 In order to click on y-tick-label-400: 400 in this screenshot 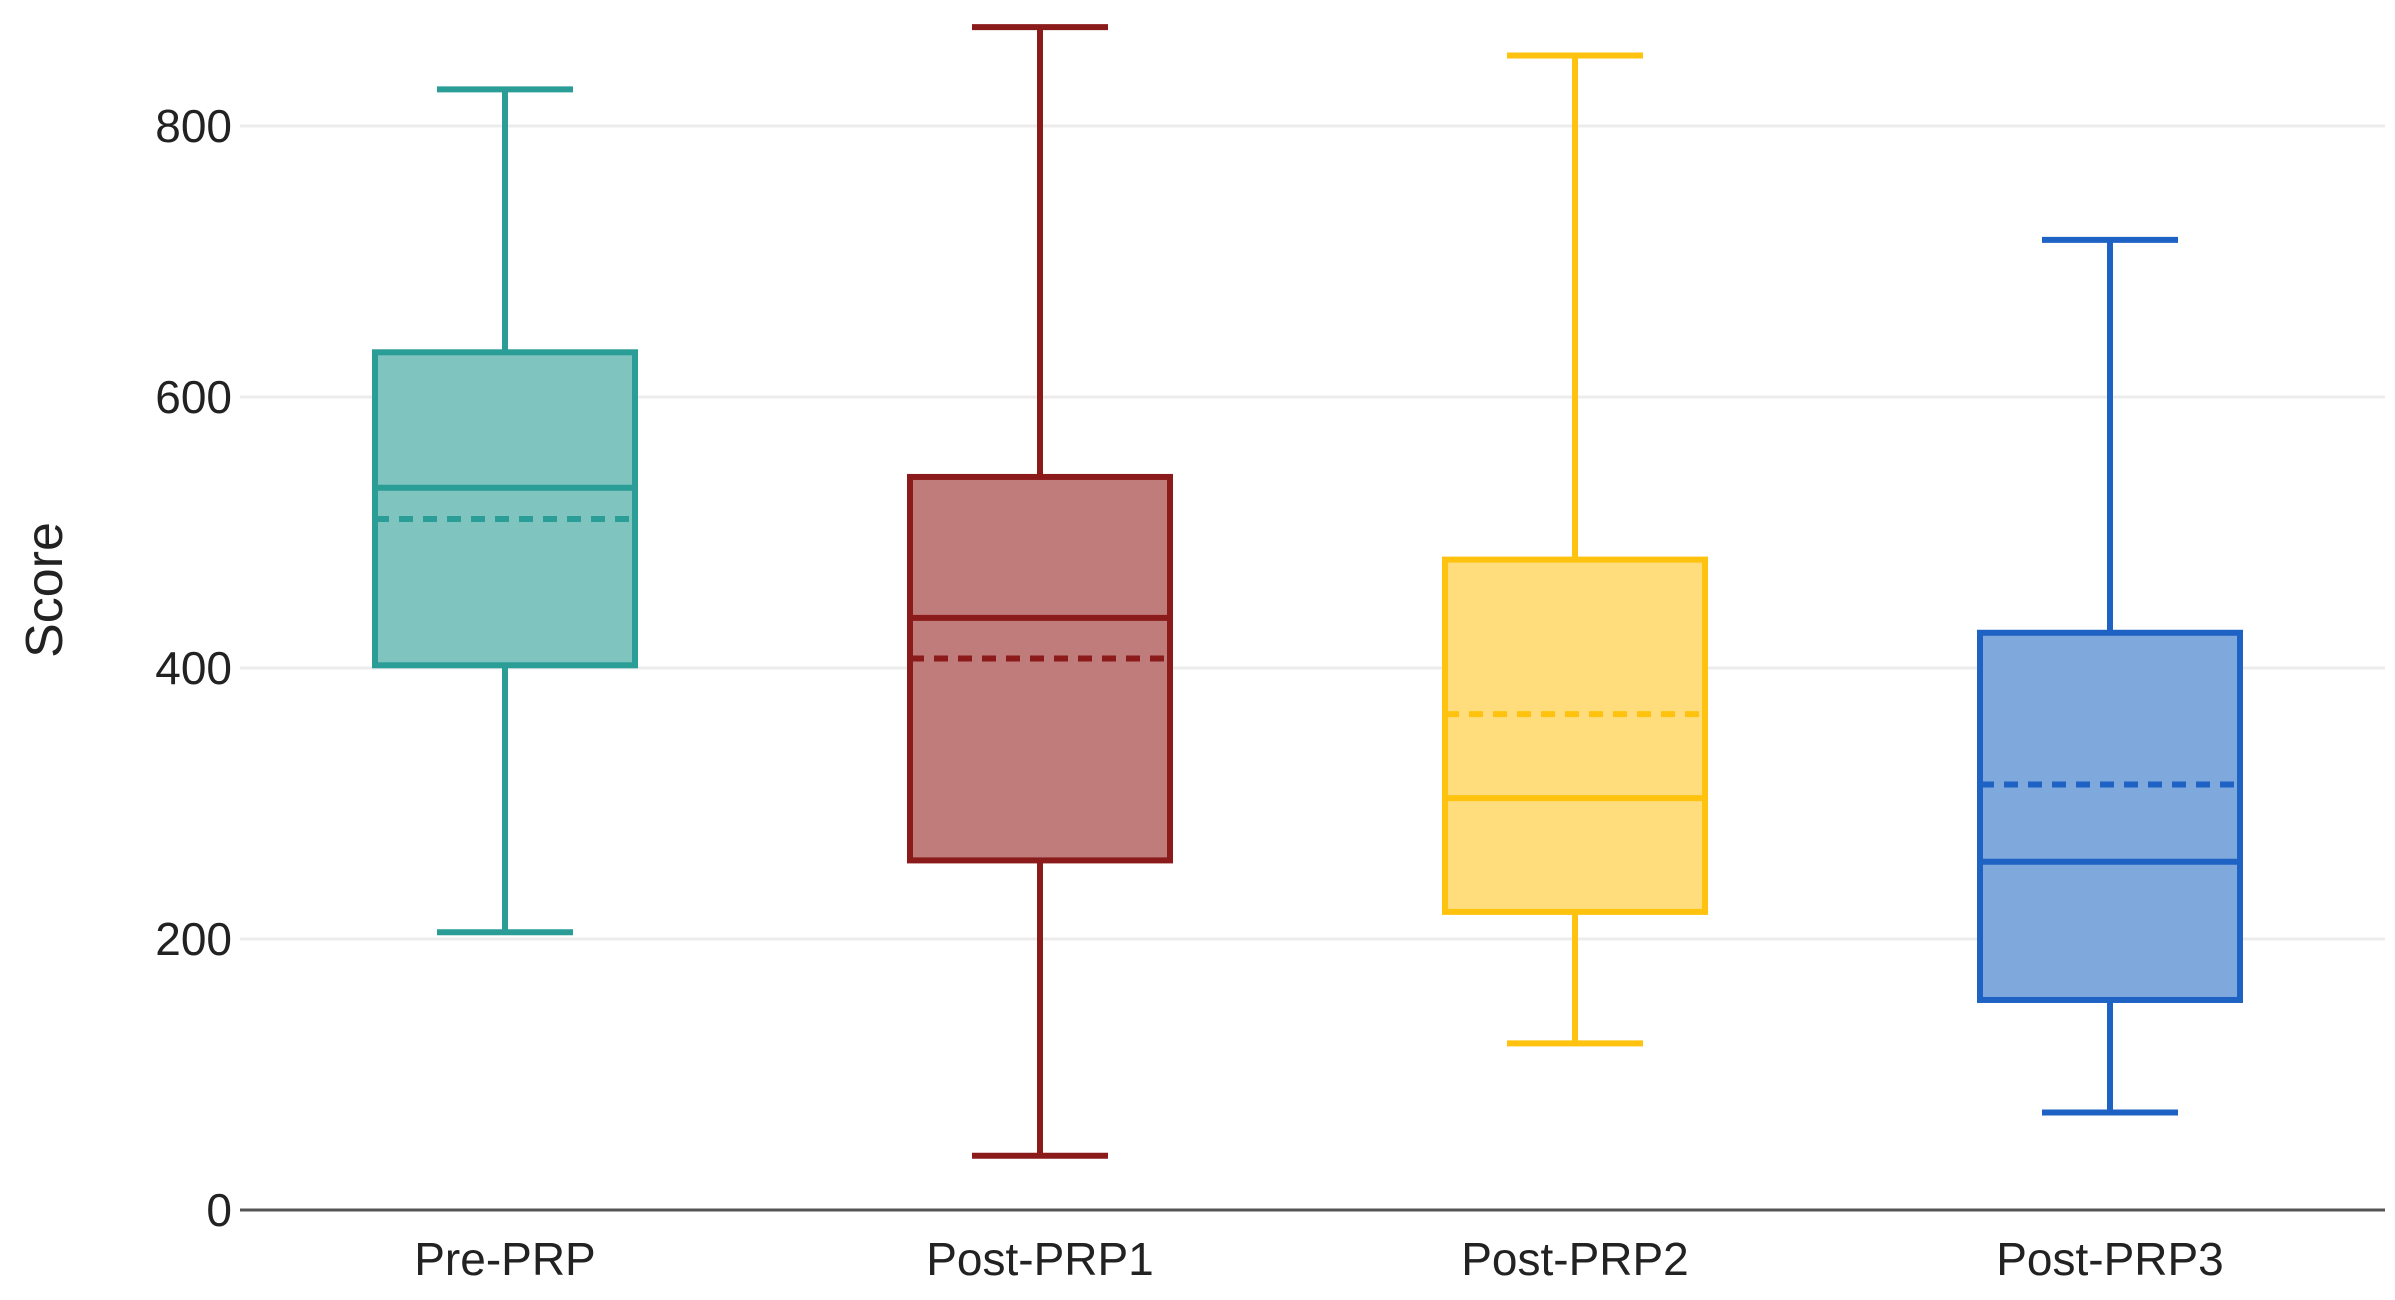, I will do `click(193, 668)`.